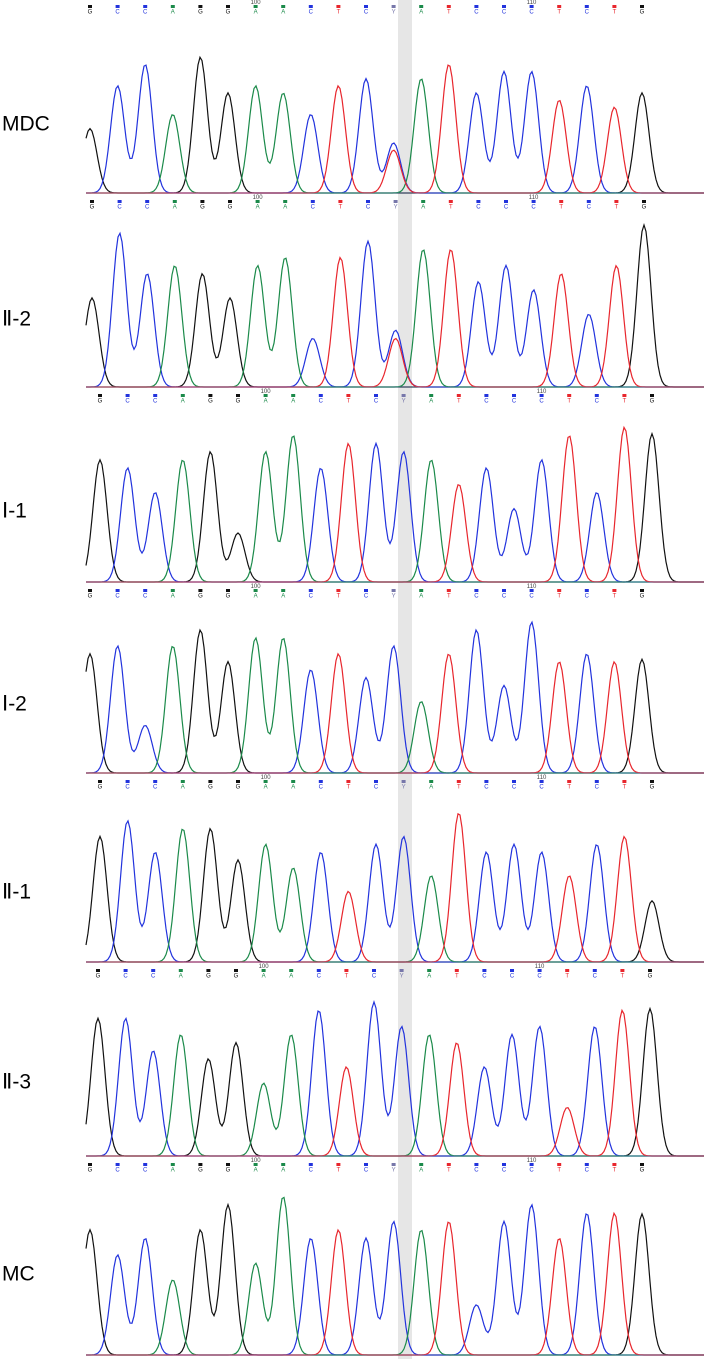 The height and width of the screenshot is (1359, 705). Describe the element at coordinates (16, 892) in the screenshot. I see `sample-label: Ⅱ-1` at that location.